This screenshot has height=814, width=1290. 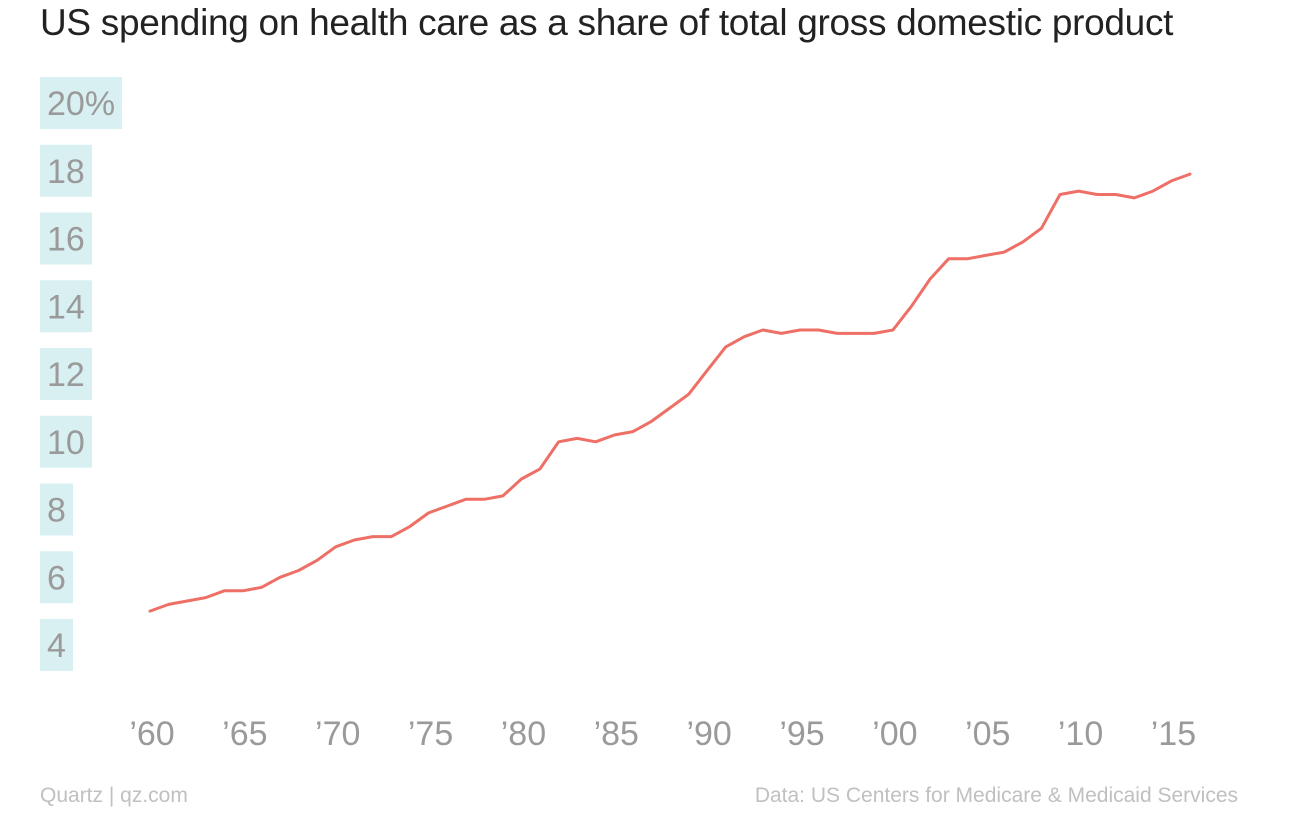 What do you see at coordinates (1080, 734) in the screenshot?
I see `x-tick-label: ’10` at bounding box center [1080, 734].